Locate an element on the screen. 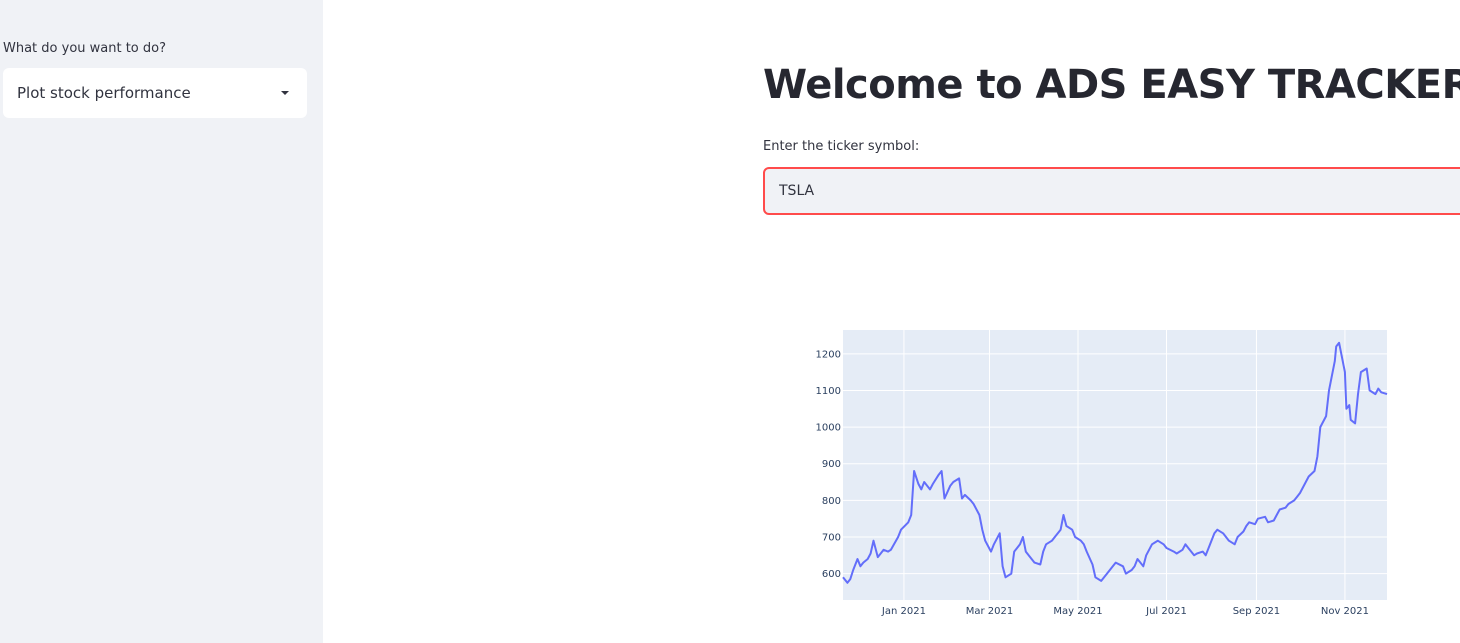  x-tick-label: Nov 2021 is located at coordinates (1345, 611).